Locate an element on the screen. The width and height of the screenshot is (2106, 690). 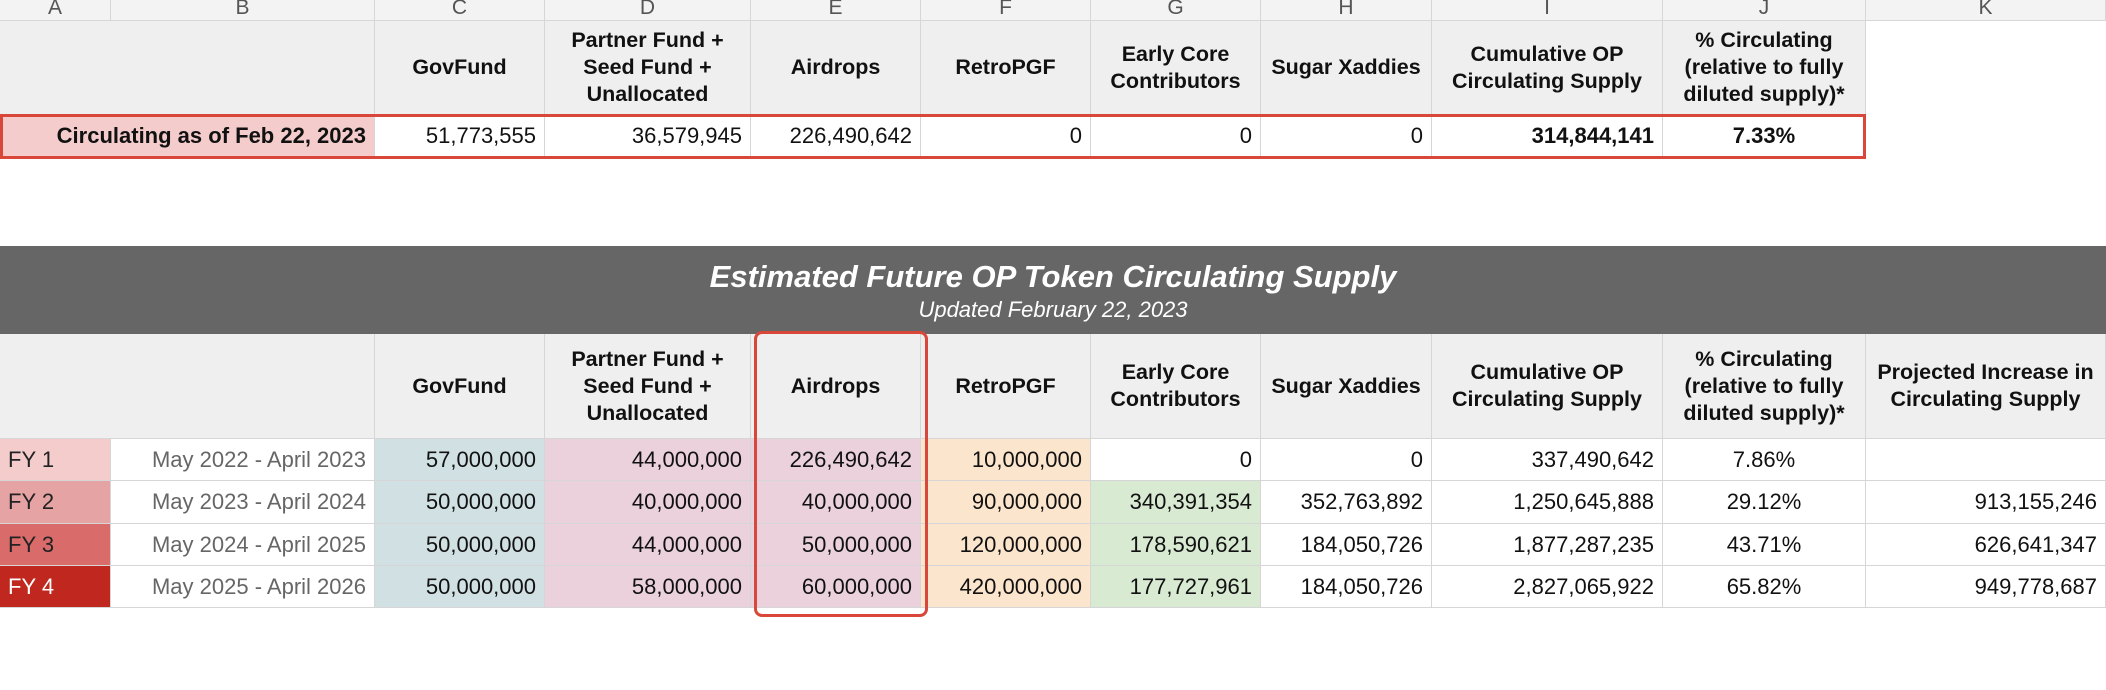
row-label: Circulating as of Feb 22, 2023 is located at coordinates (187, 136).